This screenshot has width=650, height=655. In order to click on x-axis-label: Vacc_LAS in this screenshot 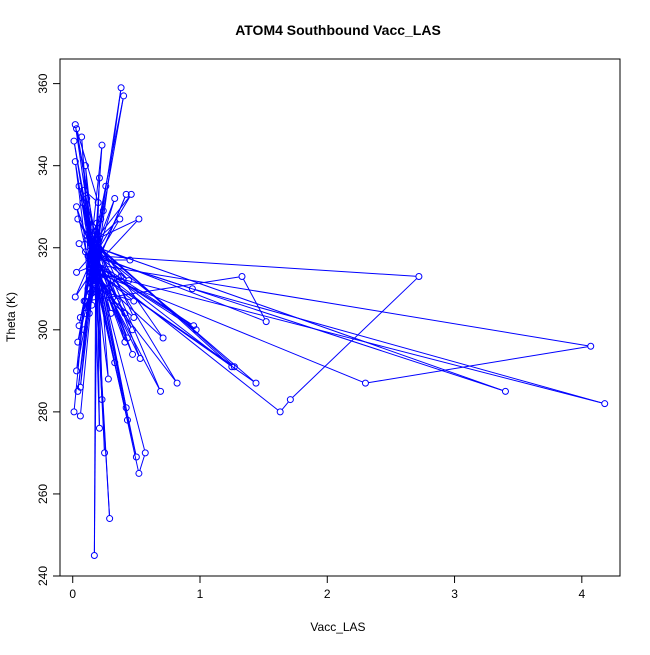, I will do `click(337, 627)`.